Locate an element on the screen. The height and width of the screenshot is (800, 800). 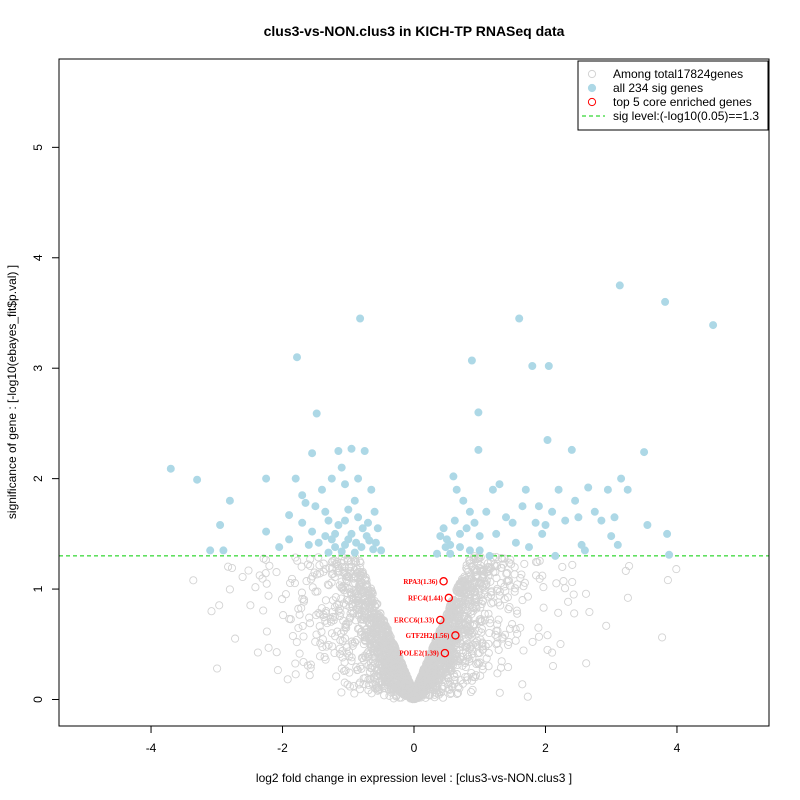
legend-symbol-core-genes is located at coordinates (592, 102).